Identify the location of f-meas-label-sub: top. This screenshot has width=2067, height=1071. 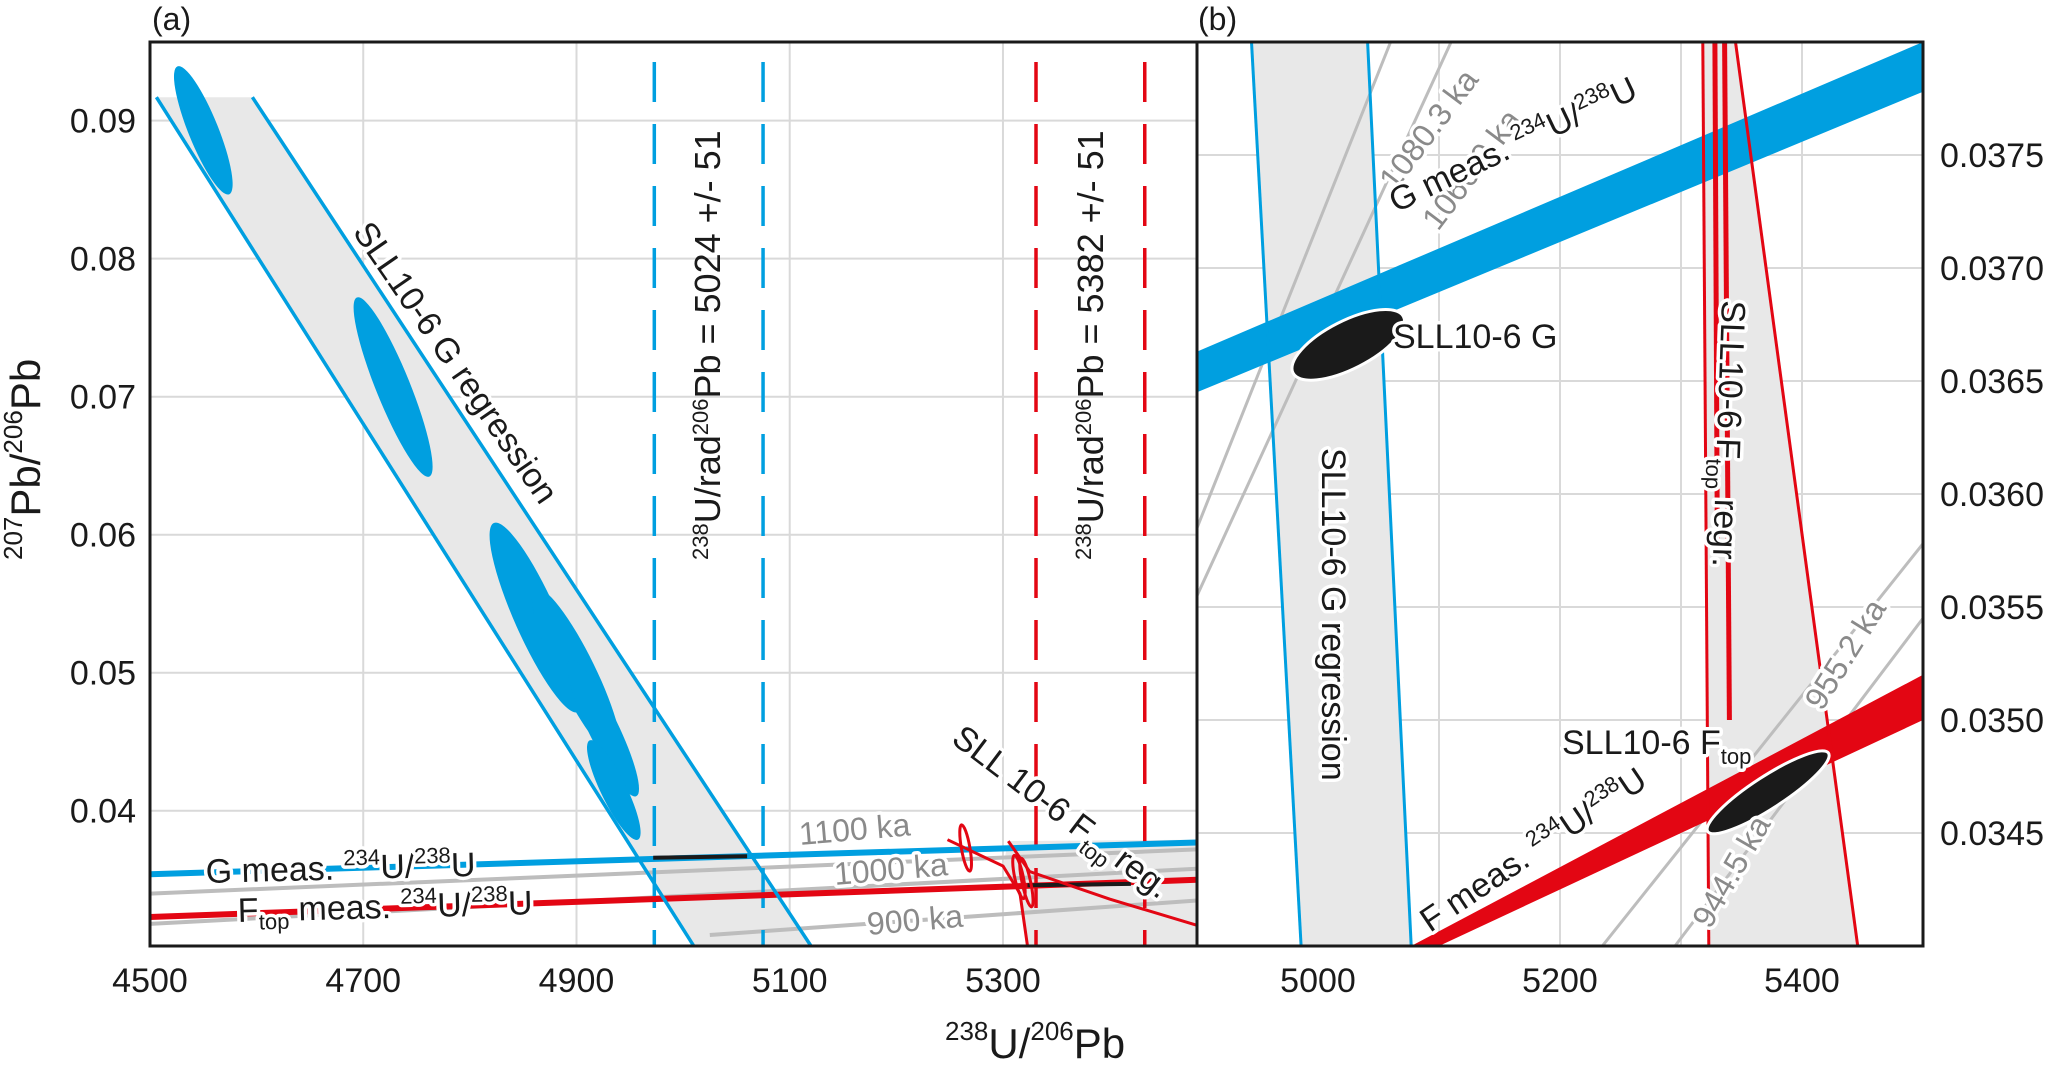
(273, 922).